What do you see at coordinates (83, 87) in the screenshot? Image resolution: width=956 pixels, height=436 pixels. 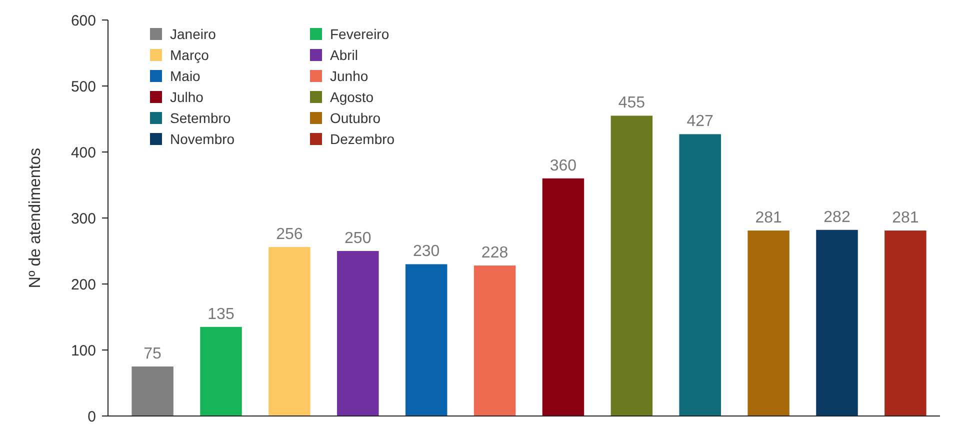 I see `y-tick-label: 500` at bounding box center [83, 87].